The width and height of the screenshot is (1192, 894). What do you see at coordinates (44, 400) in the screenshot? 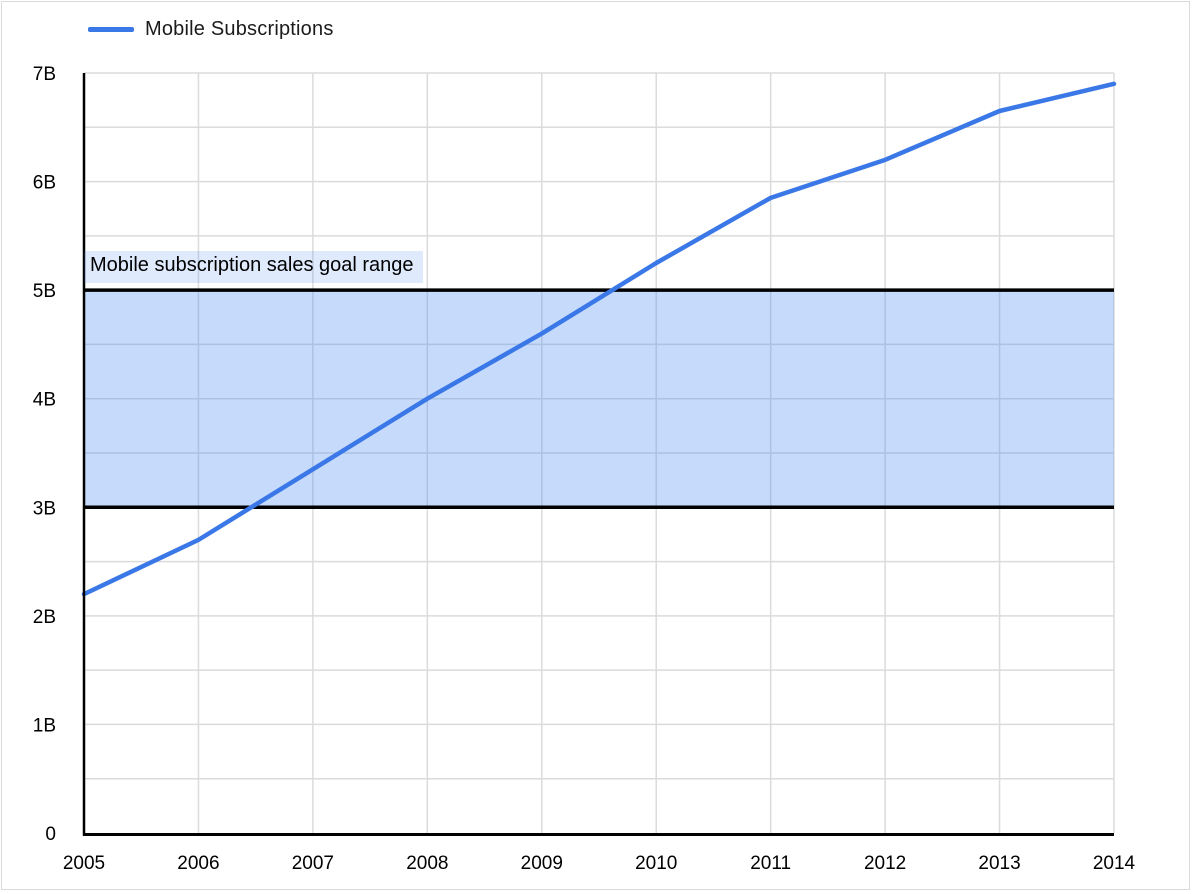
I see `y-tick-label: 4B` at bounding box center [44, 400].